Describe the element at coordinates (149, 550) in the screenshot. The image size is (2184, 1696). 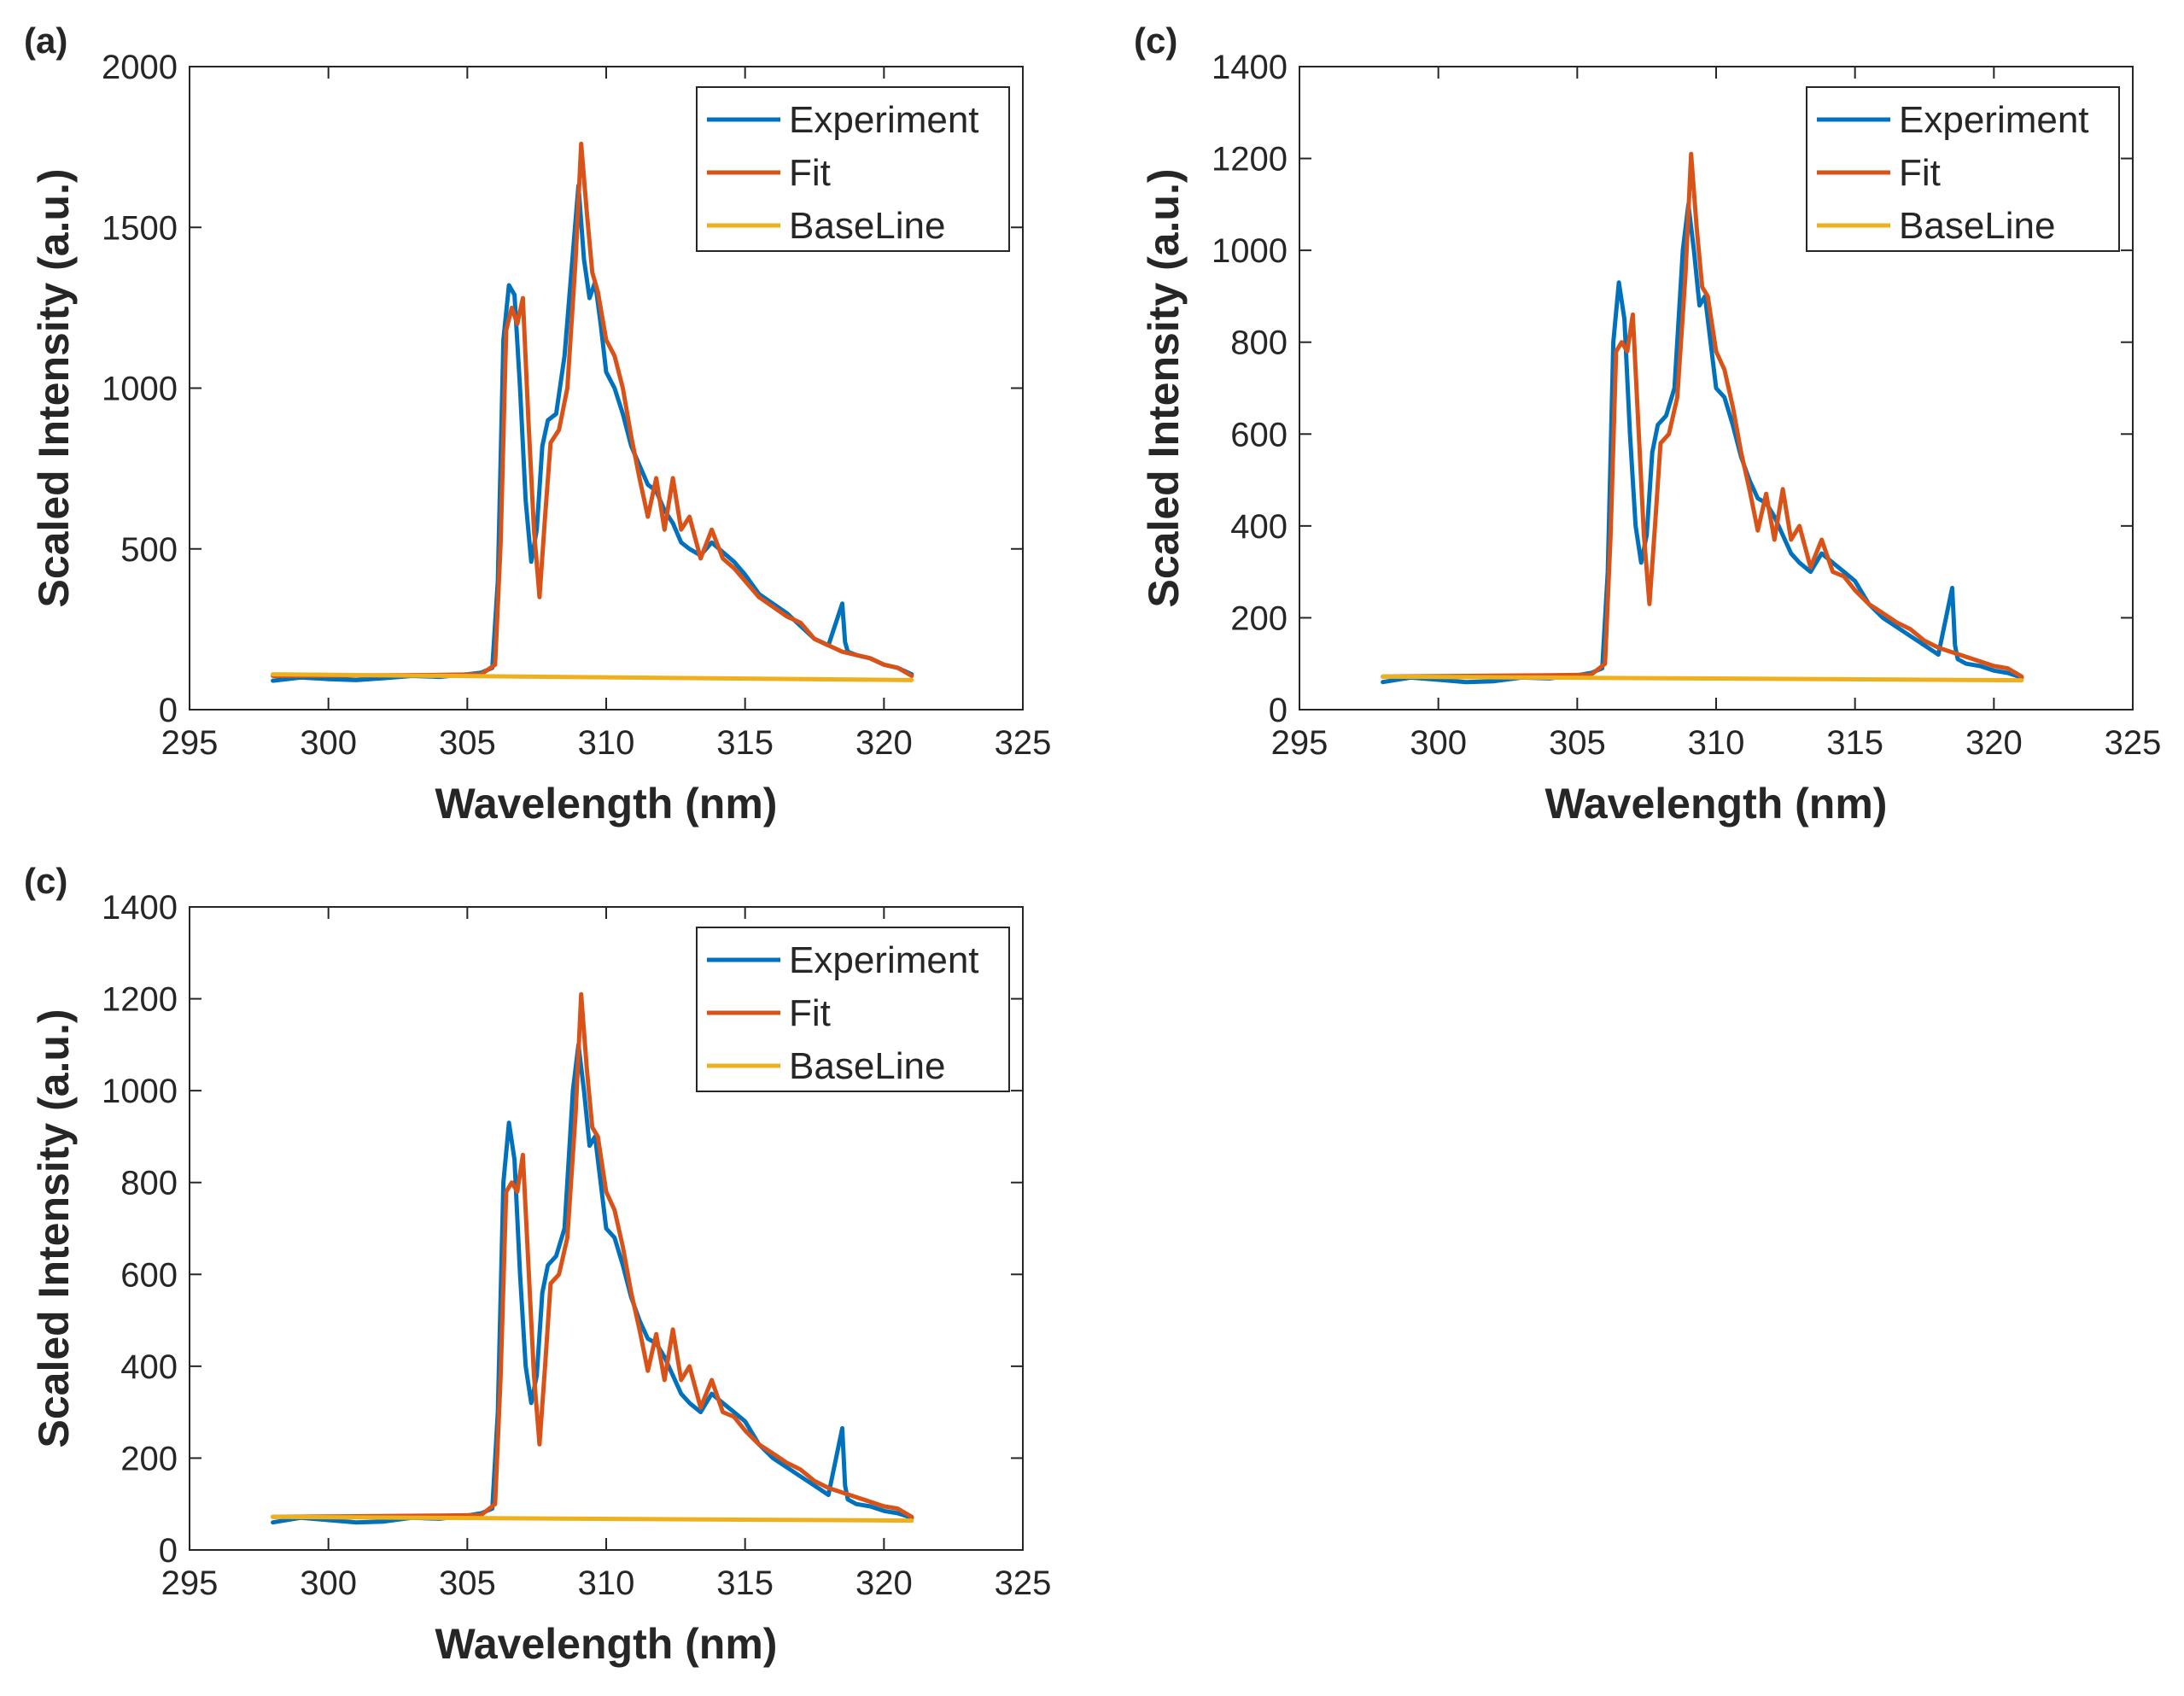
I see `y-tick-label: 500` at that location.